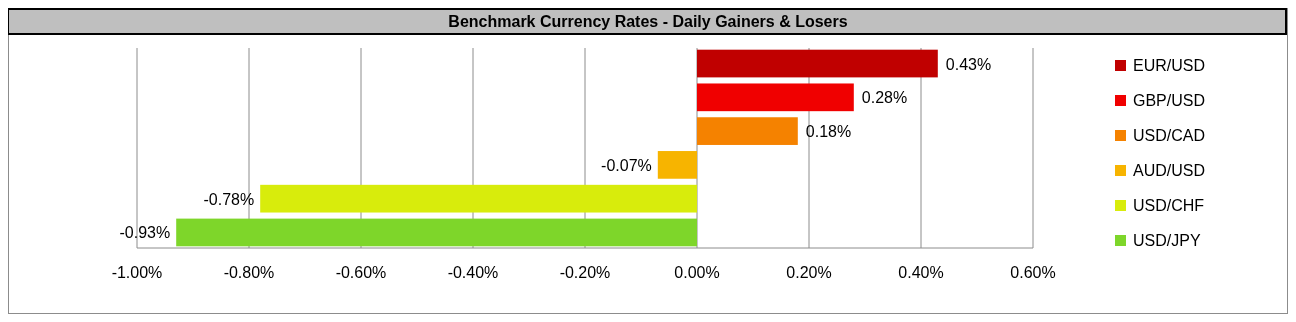  I want to click on x-tick-label: -0.60%, so click(361, 272).